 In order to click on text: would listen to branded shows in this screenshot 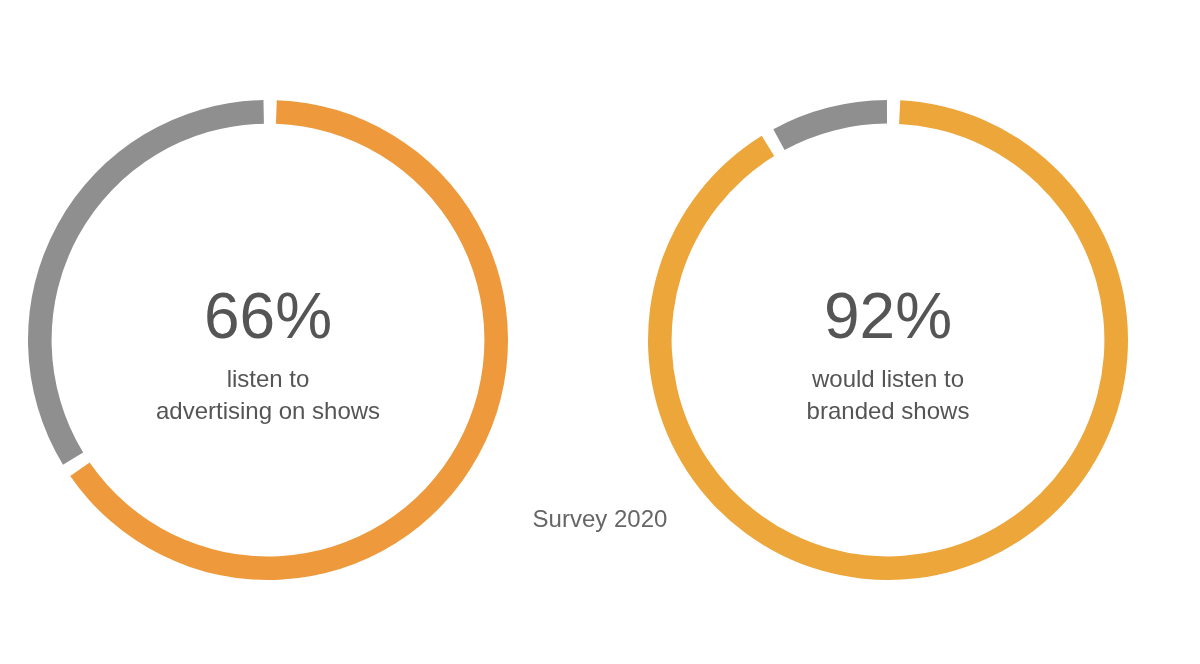, I will do `click(888, 394)`.